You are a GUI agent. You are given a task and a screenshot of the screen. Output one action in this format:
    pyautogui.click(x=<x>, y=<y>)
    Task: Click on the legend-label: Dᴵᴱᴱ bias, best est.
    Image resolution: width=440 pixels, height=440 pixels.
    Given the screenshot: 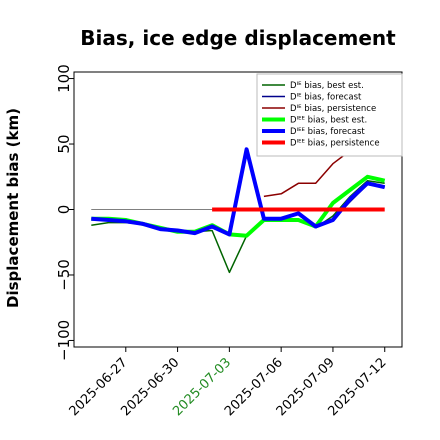 What is the action you would take?
    pyautogui.click(x=328, y=121)
    